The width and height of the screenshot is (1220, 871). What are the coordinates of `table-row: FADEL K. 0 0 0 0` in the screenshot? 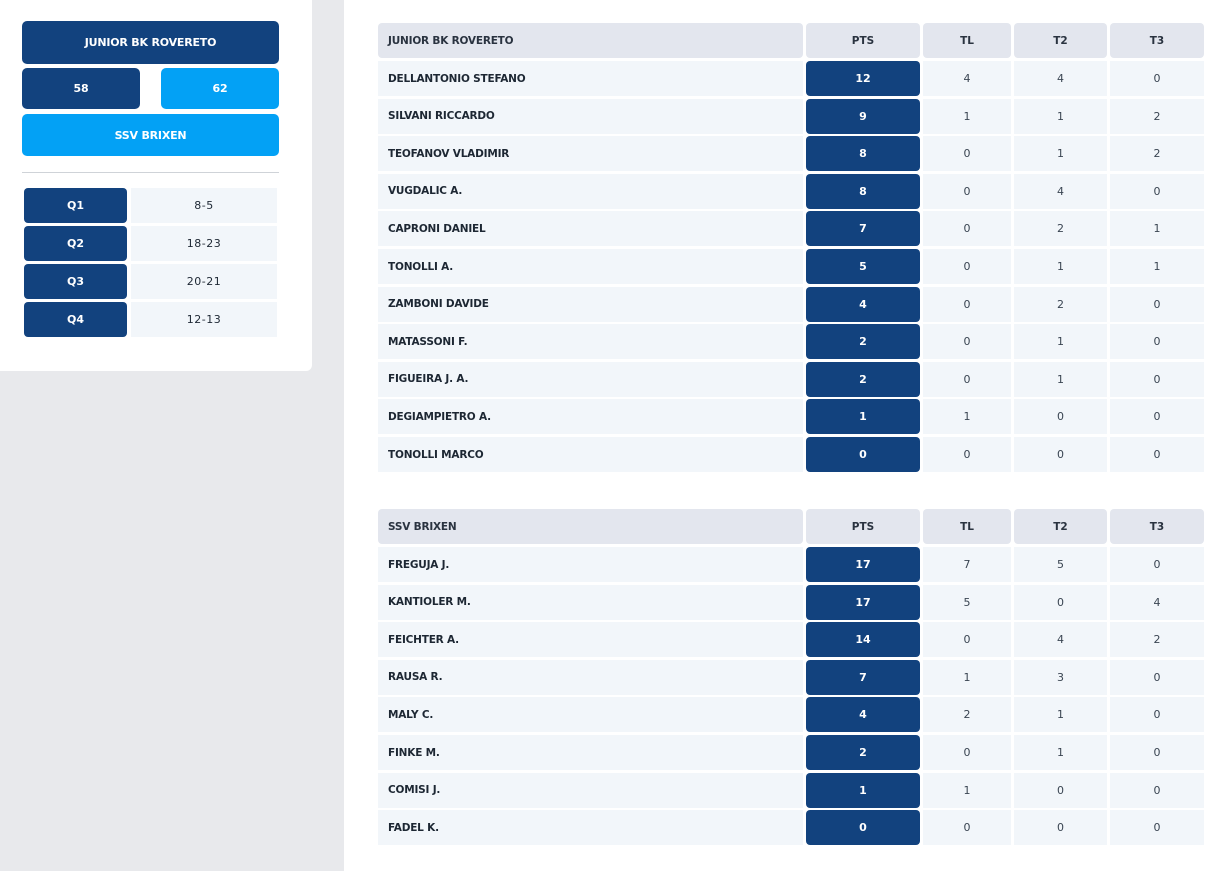 It's located at (791, 828).